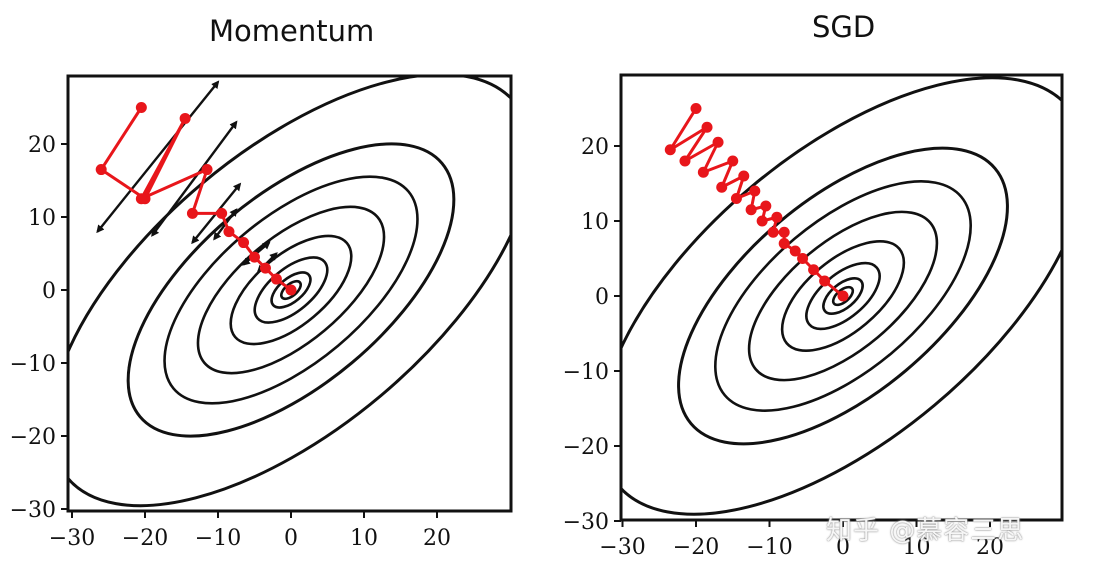 The height and width of the screenshot is (576, 1093). Describe the element at coordinates (586, 447) in the screenshot. I see `sgd-y-tick-label: −20` at that location.